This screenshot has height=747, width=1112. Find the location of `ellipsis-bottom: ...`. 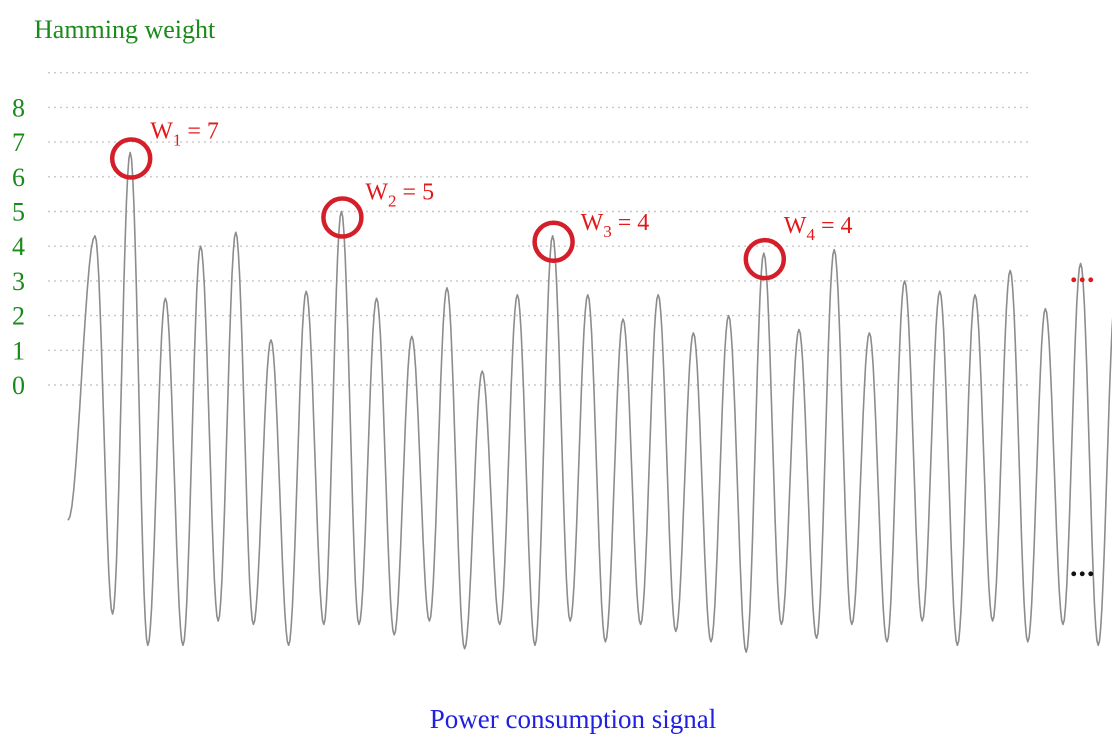

ellipsis-bottom: ... is located at coordinates (1083, 566).